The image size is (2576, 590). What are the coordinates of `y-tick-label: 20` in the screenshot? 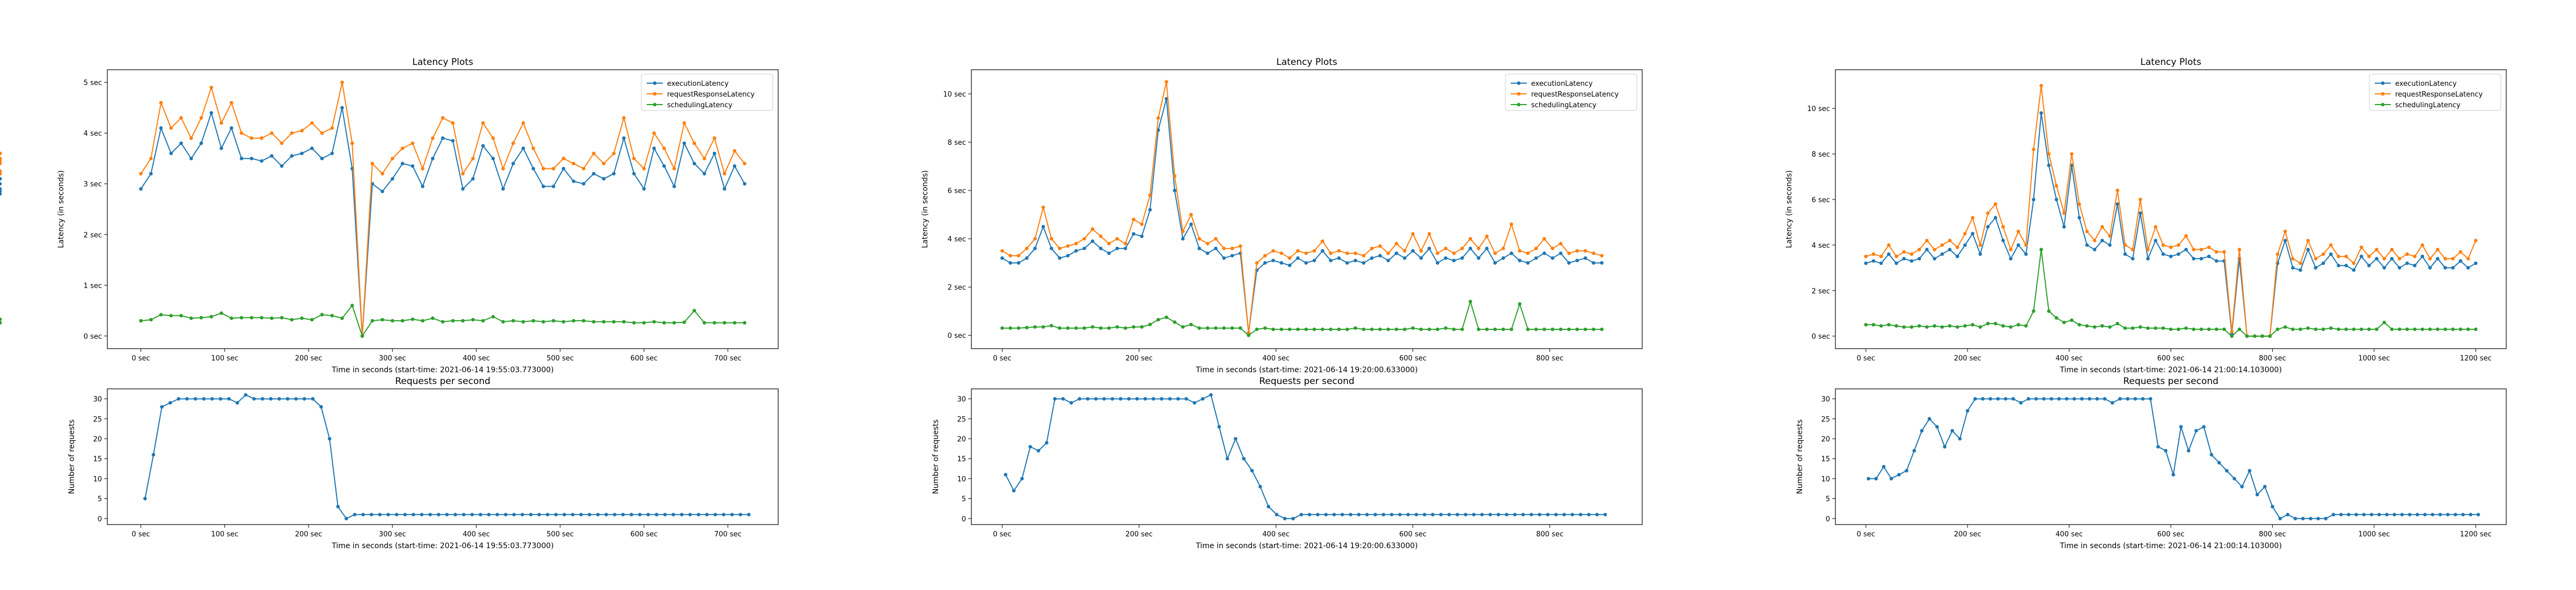 It's located at (97, 440).